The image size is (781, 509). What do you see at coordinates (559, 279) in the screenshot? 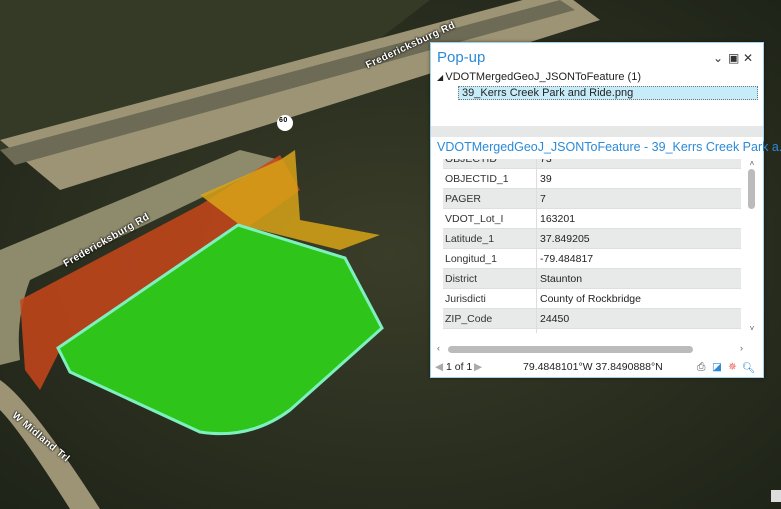
I see `field-value: Staunton` at bounding box center [559, 279].